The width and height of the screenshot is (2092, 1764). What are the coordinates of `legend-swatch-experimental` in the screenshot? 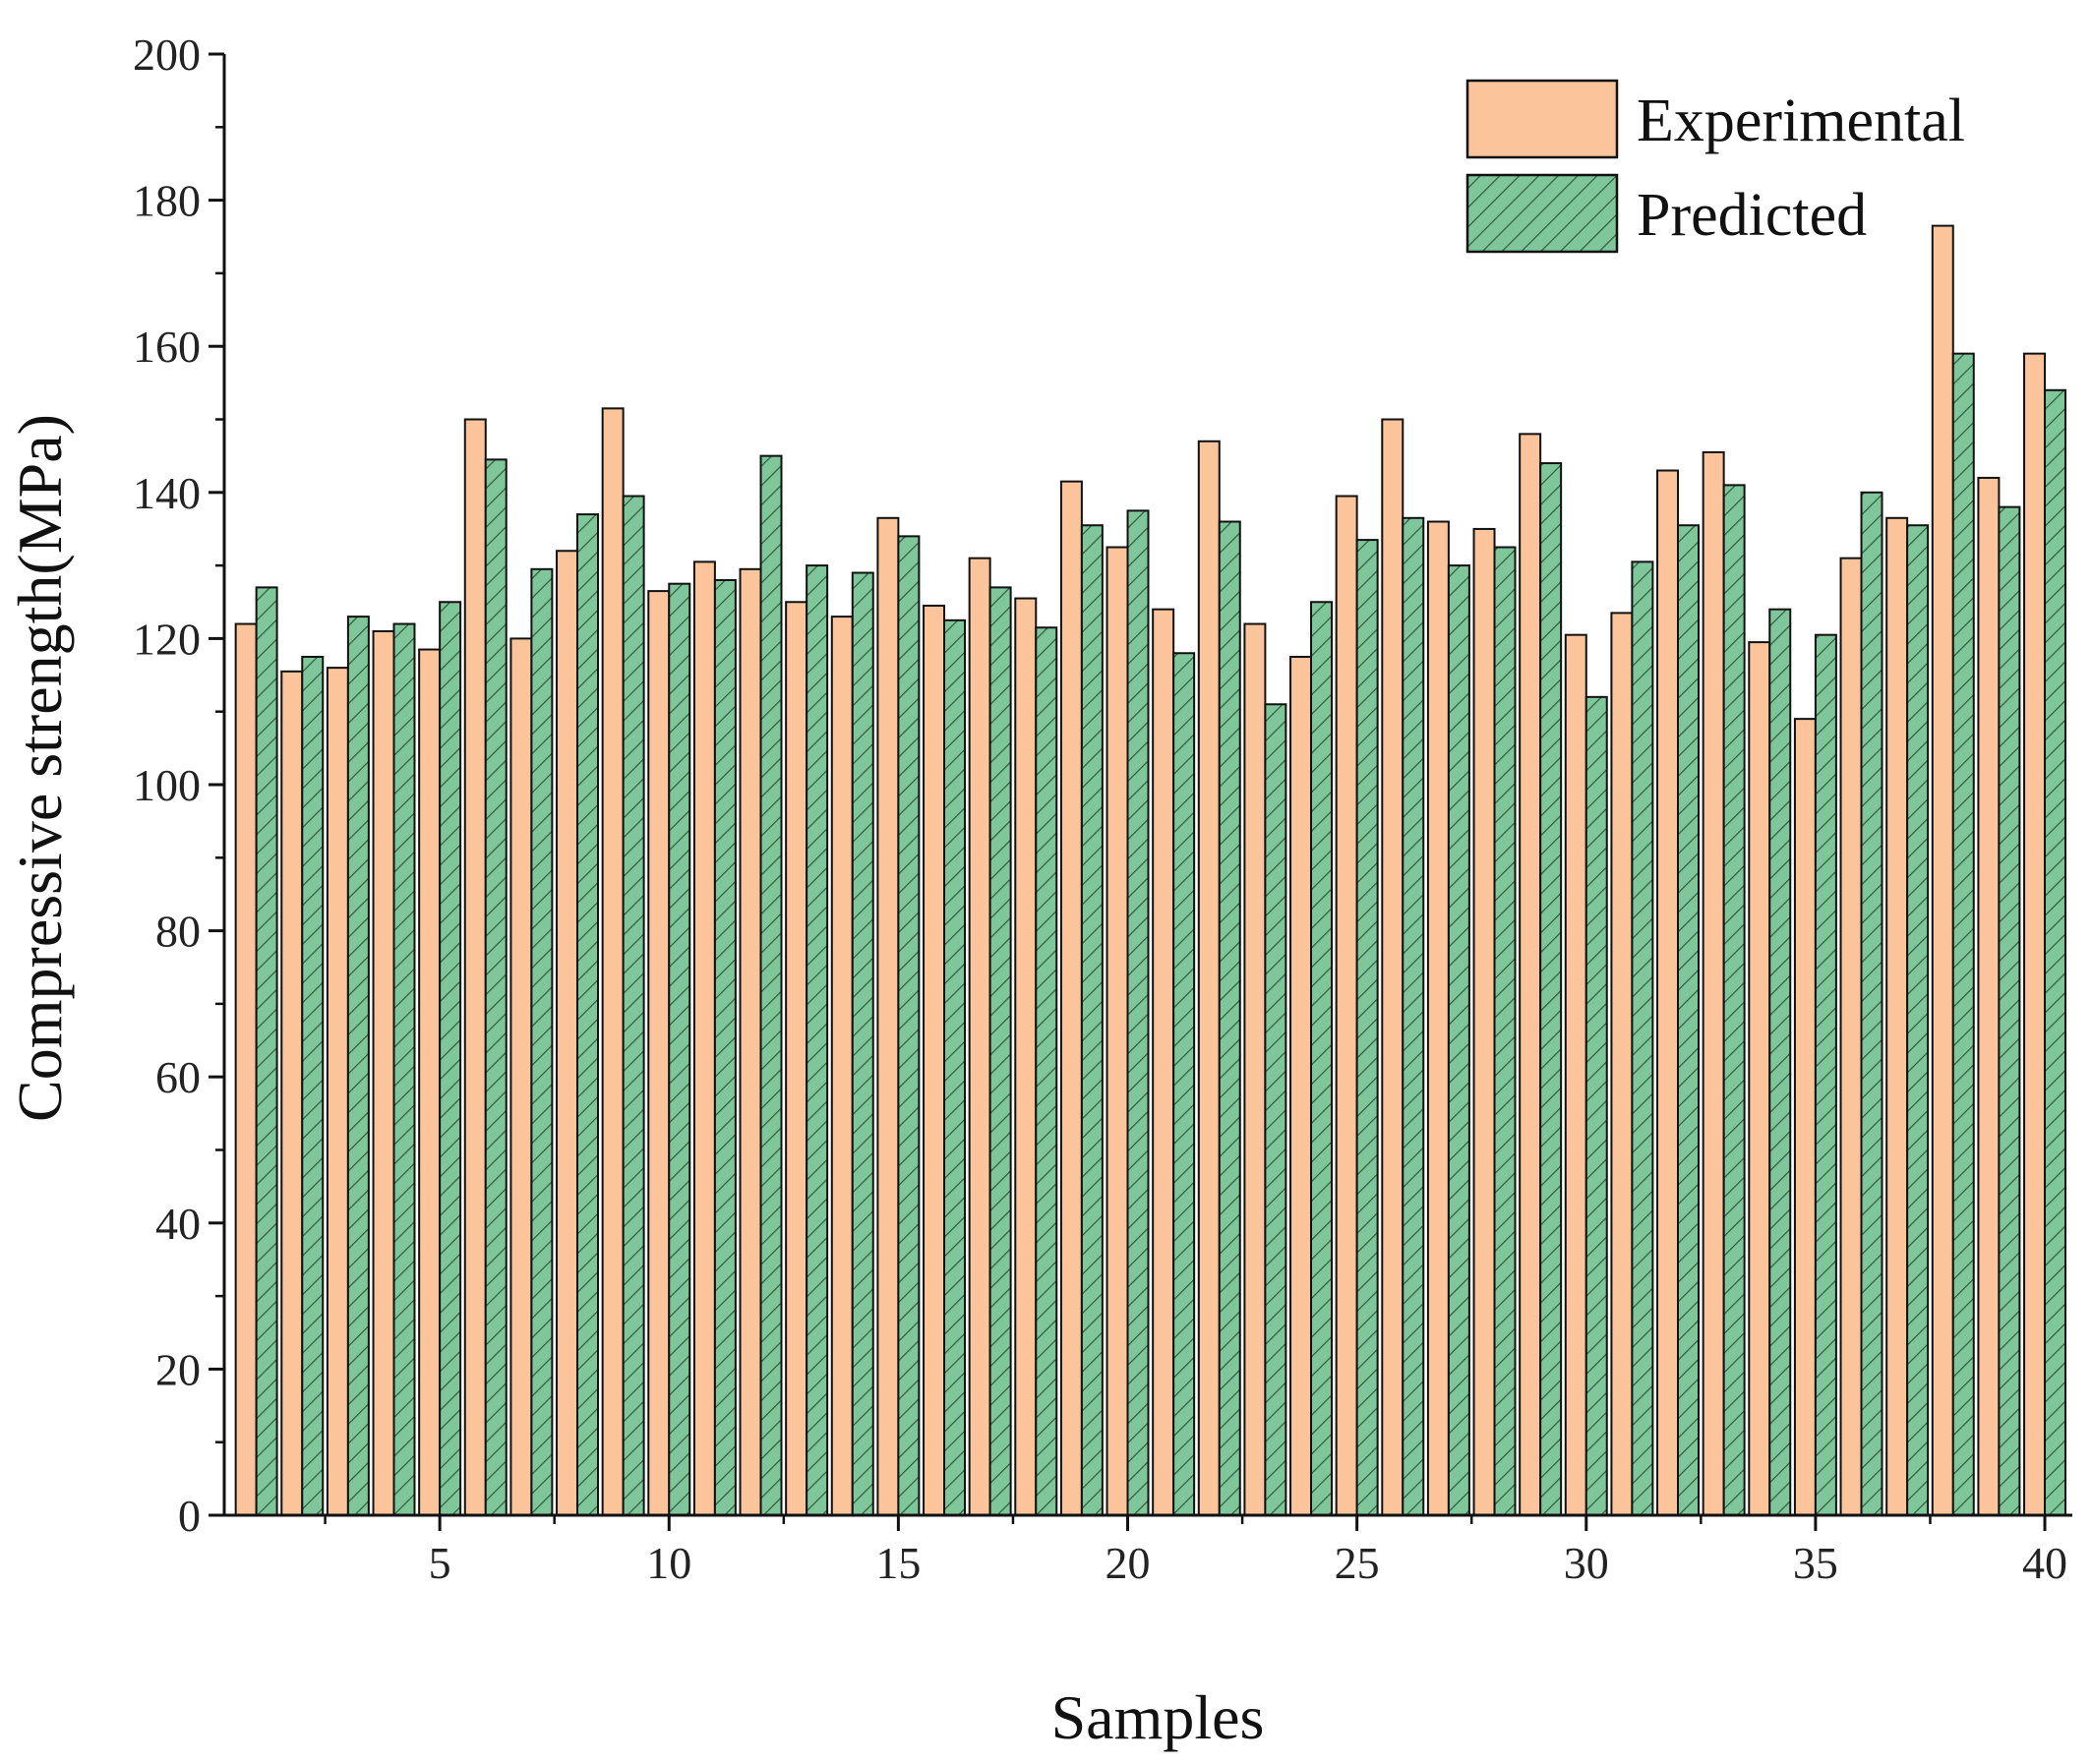 It's located at (1542, 119).